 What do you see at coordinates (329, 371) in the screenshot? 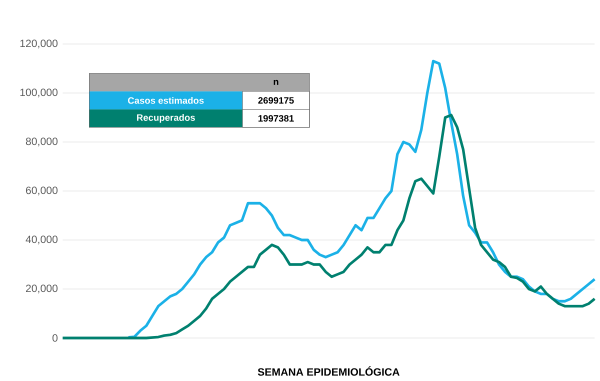
I see `x-axis-title: SEMANA EPIDEMIOLÓGICA` at bounding box center [329, 371].